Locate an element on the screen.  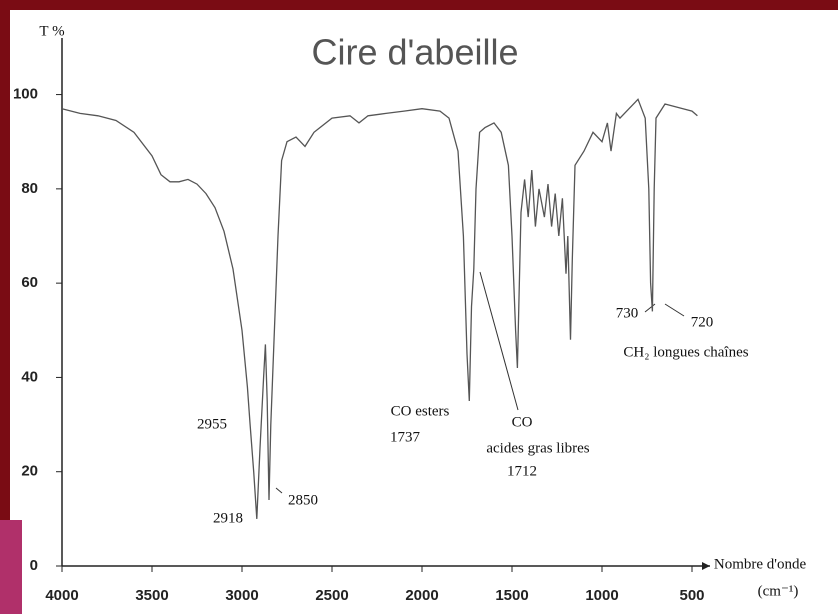
annotation: CO is located at coordinates (522, 422).